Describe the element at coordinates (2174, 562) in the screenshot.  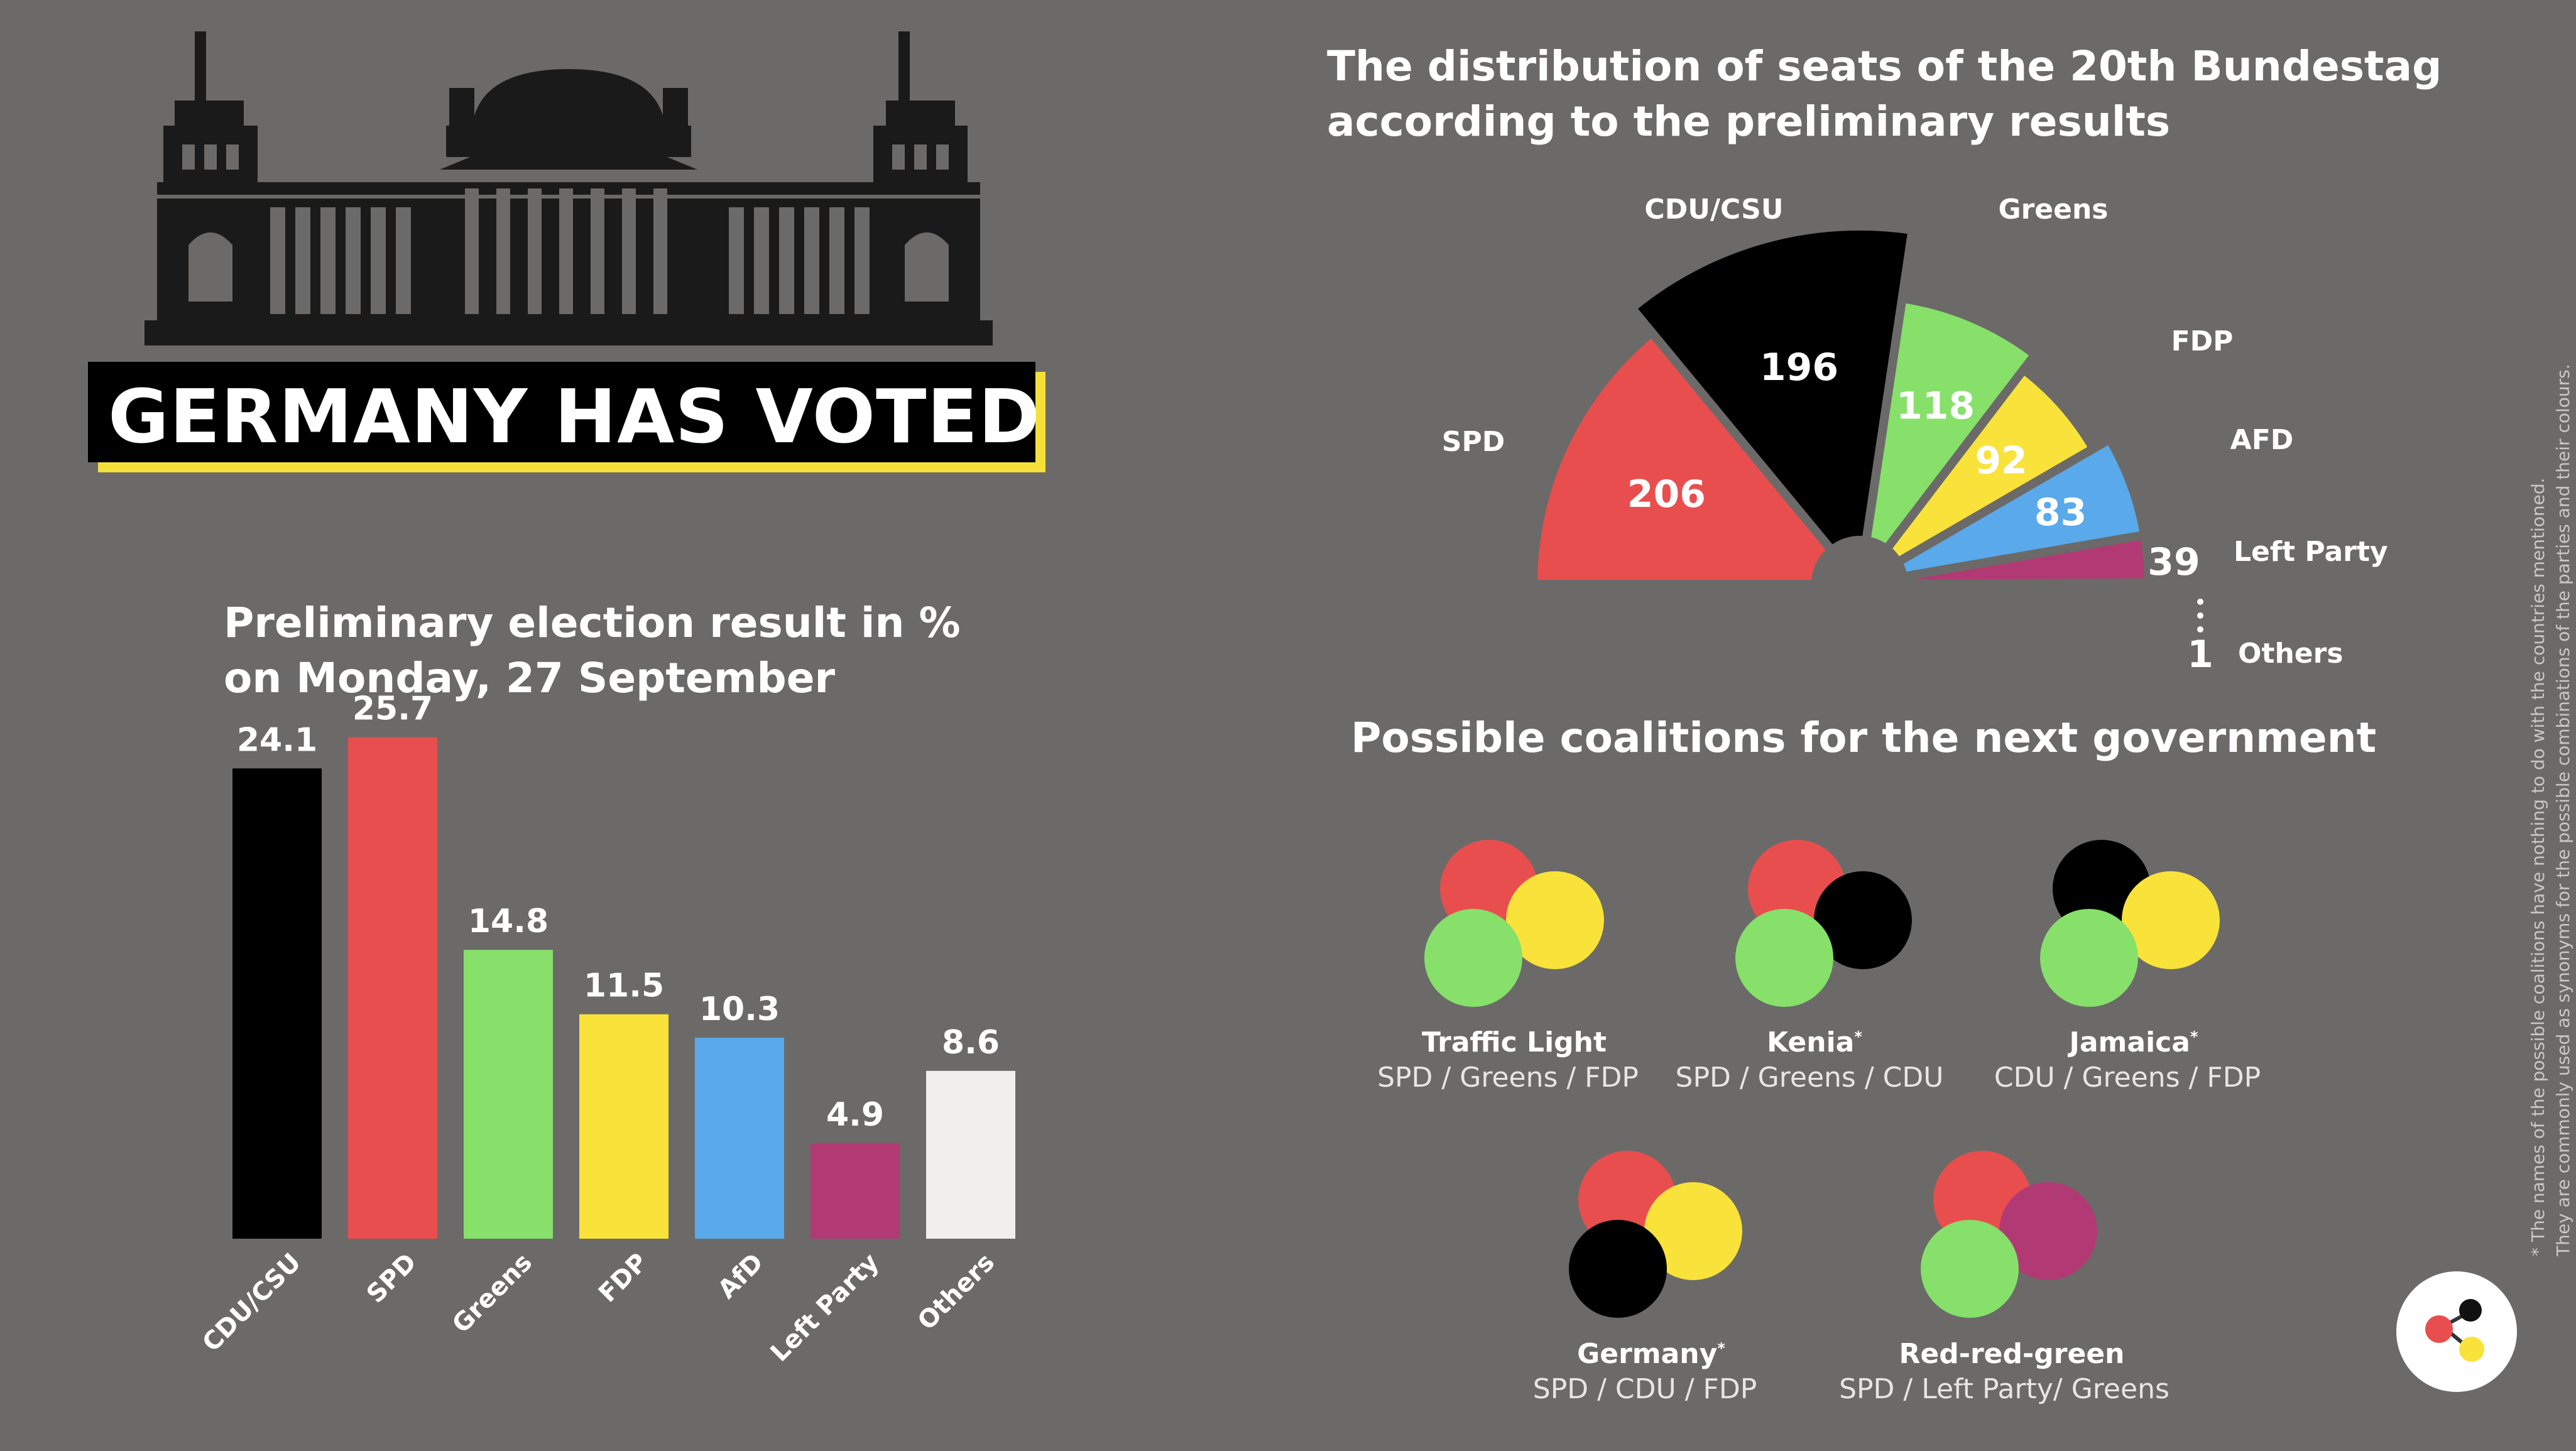
I see `seat-value-label: 39` at that location.